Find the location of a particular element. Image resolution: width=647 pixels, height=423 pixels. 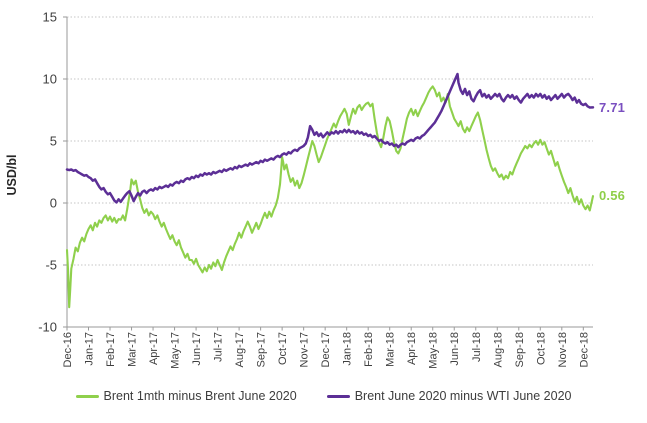

x-tick-label: Aug-18 is located at coordinates (498, 349).